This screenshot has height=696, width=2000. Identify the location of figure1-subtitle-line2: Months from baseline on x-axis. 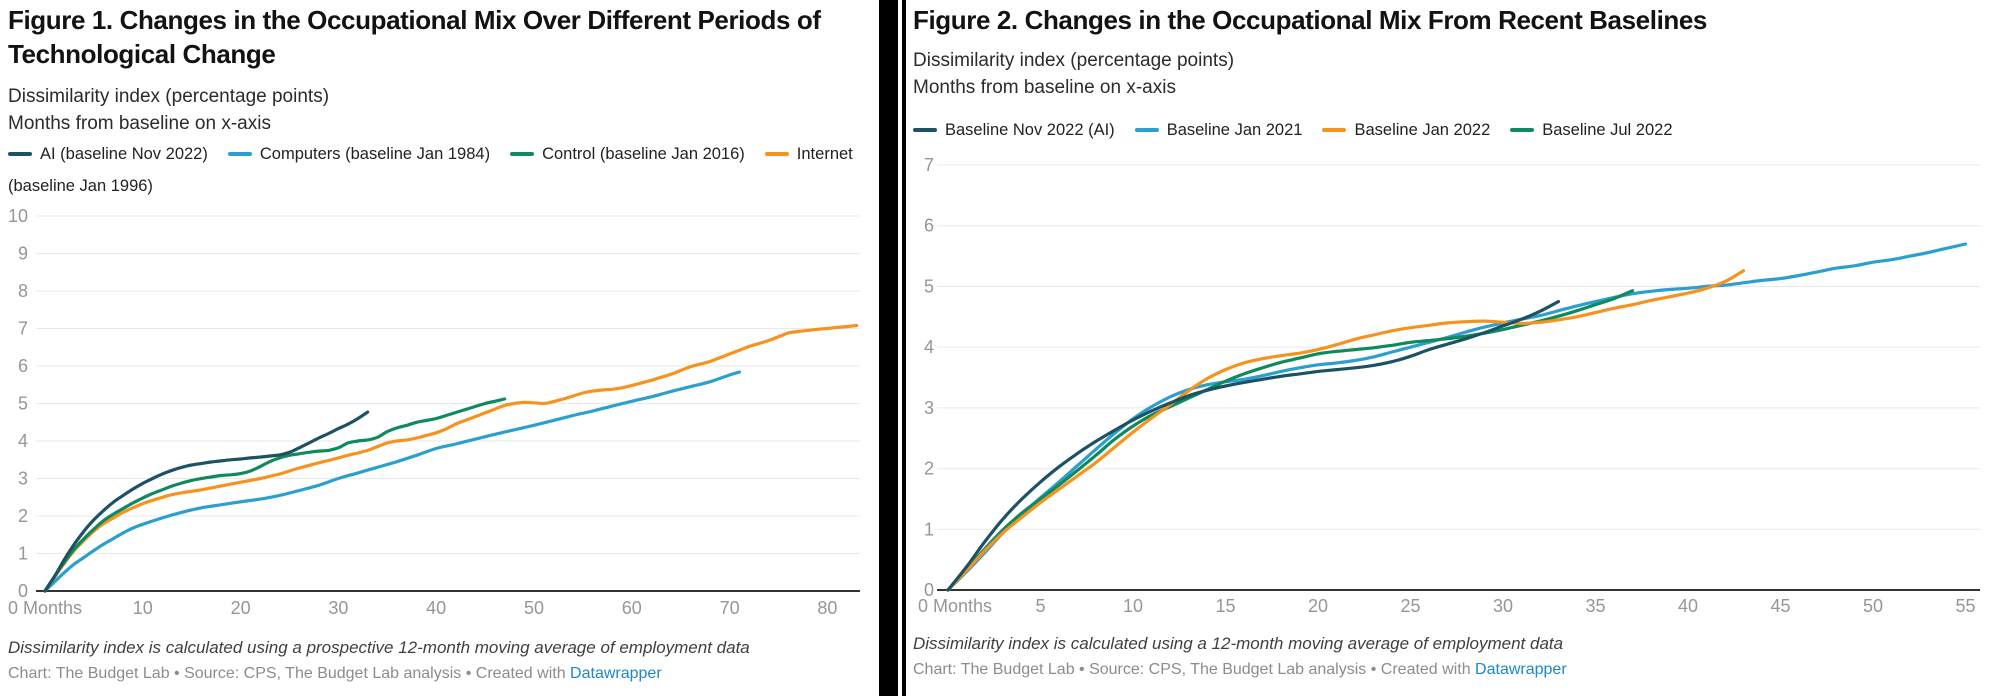
(139, 123).